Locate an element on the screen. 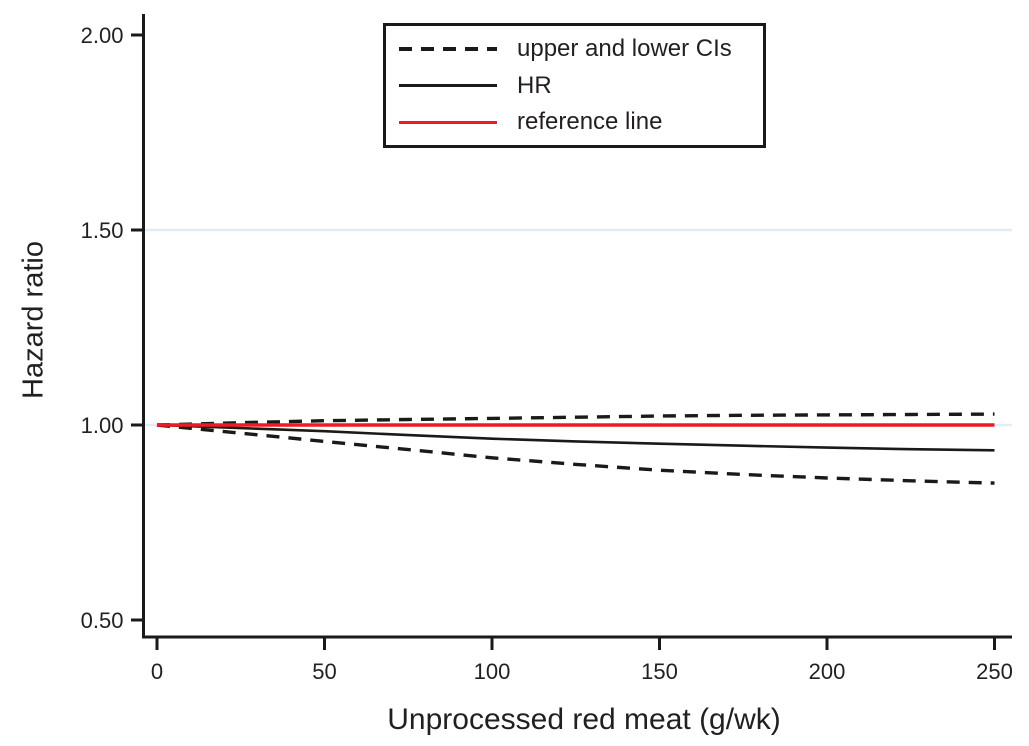  x-tick-label: 200 is located at coordinates (827, 671).